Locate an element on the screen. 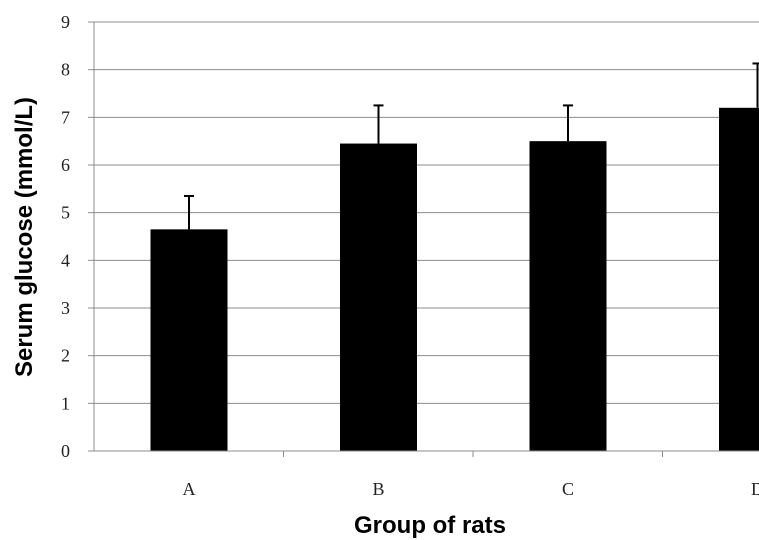  y-tick-label: 6 is located at coordinates (65, 165).